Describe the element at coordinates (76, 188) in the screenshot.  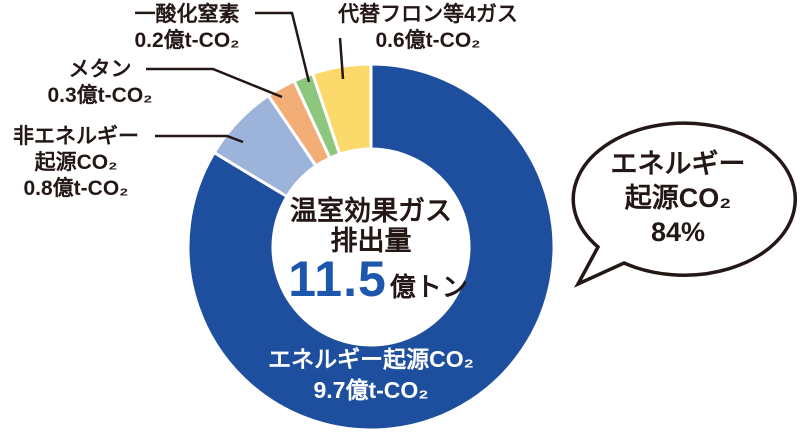
I see `label-non-energy-value: 0.8億t-CO₂` at that location.